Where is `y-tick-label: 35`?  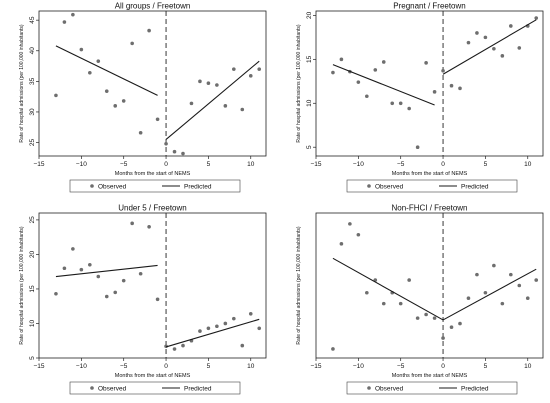
y-tick-label: 35 is located at coordinates (32, 81).